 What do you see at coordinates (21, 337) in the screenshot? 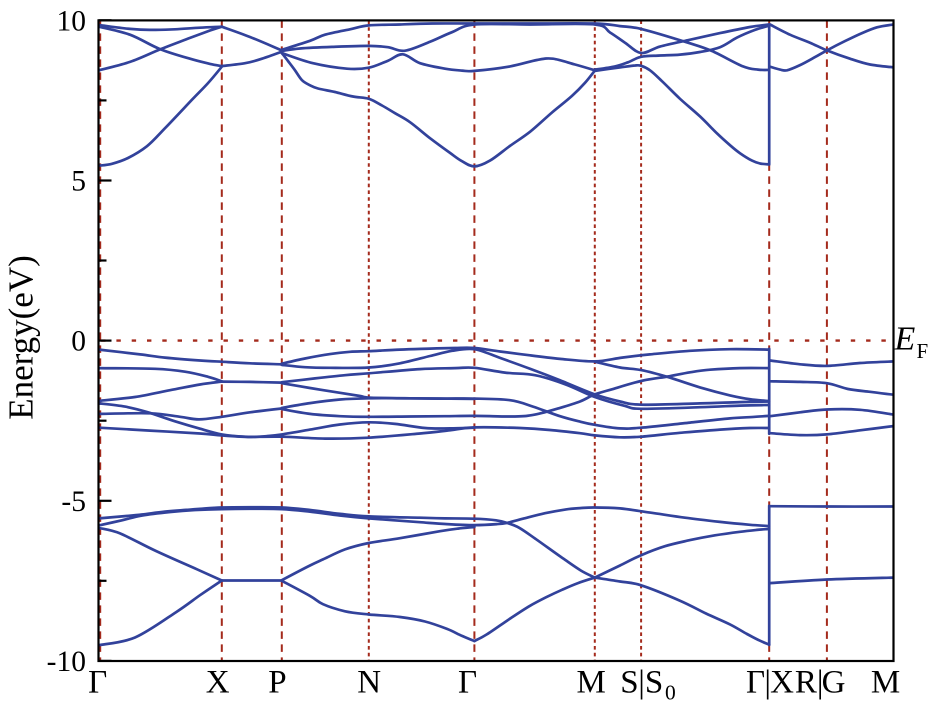
I see `svg-text: Energy(eV)` at bounding box center [21, 337].